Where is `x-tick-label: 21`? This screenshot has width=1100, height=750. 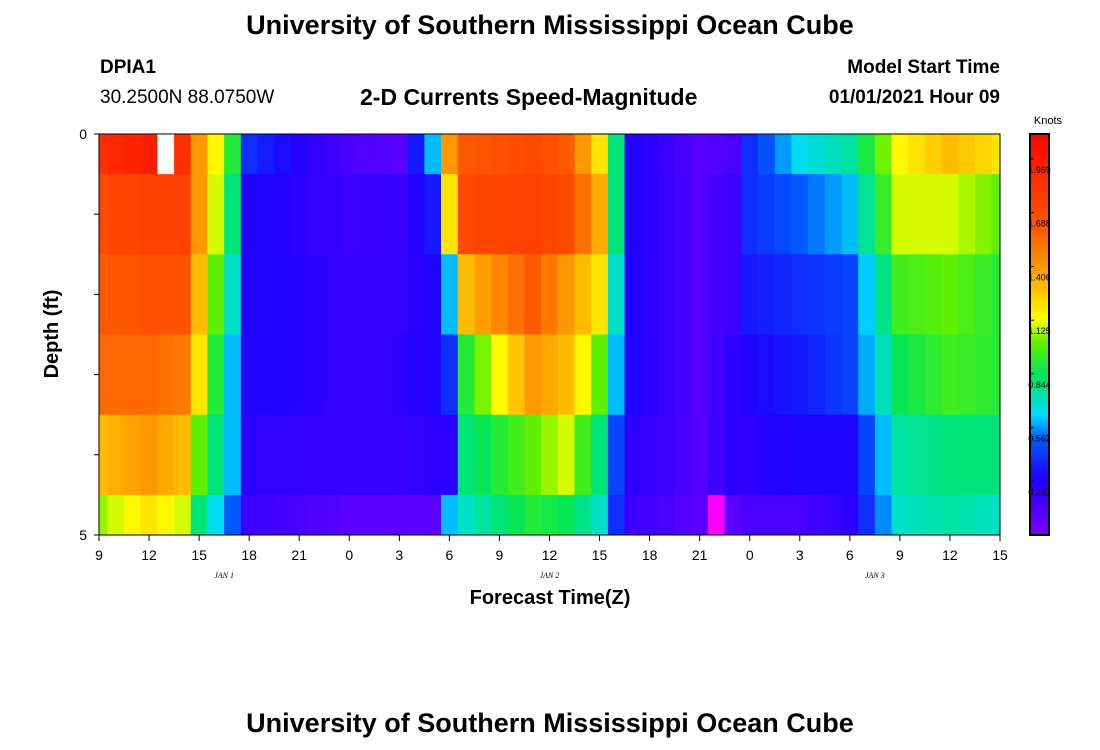
x-tick-label: 21 is located at coordinates (700, 555).